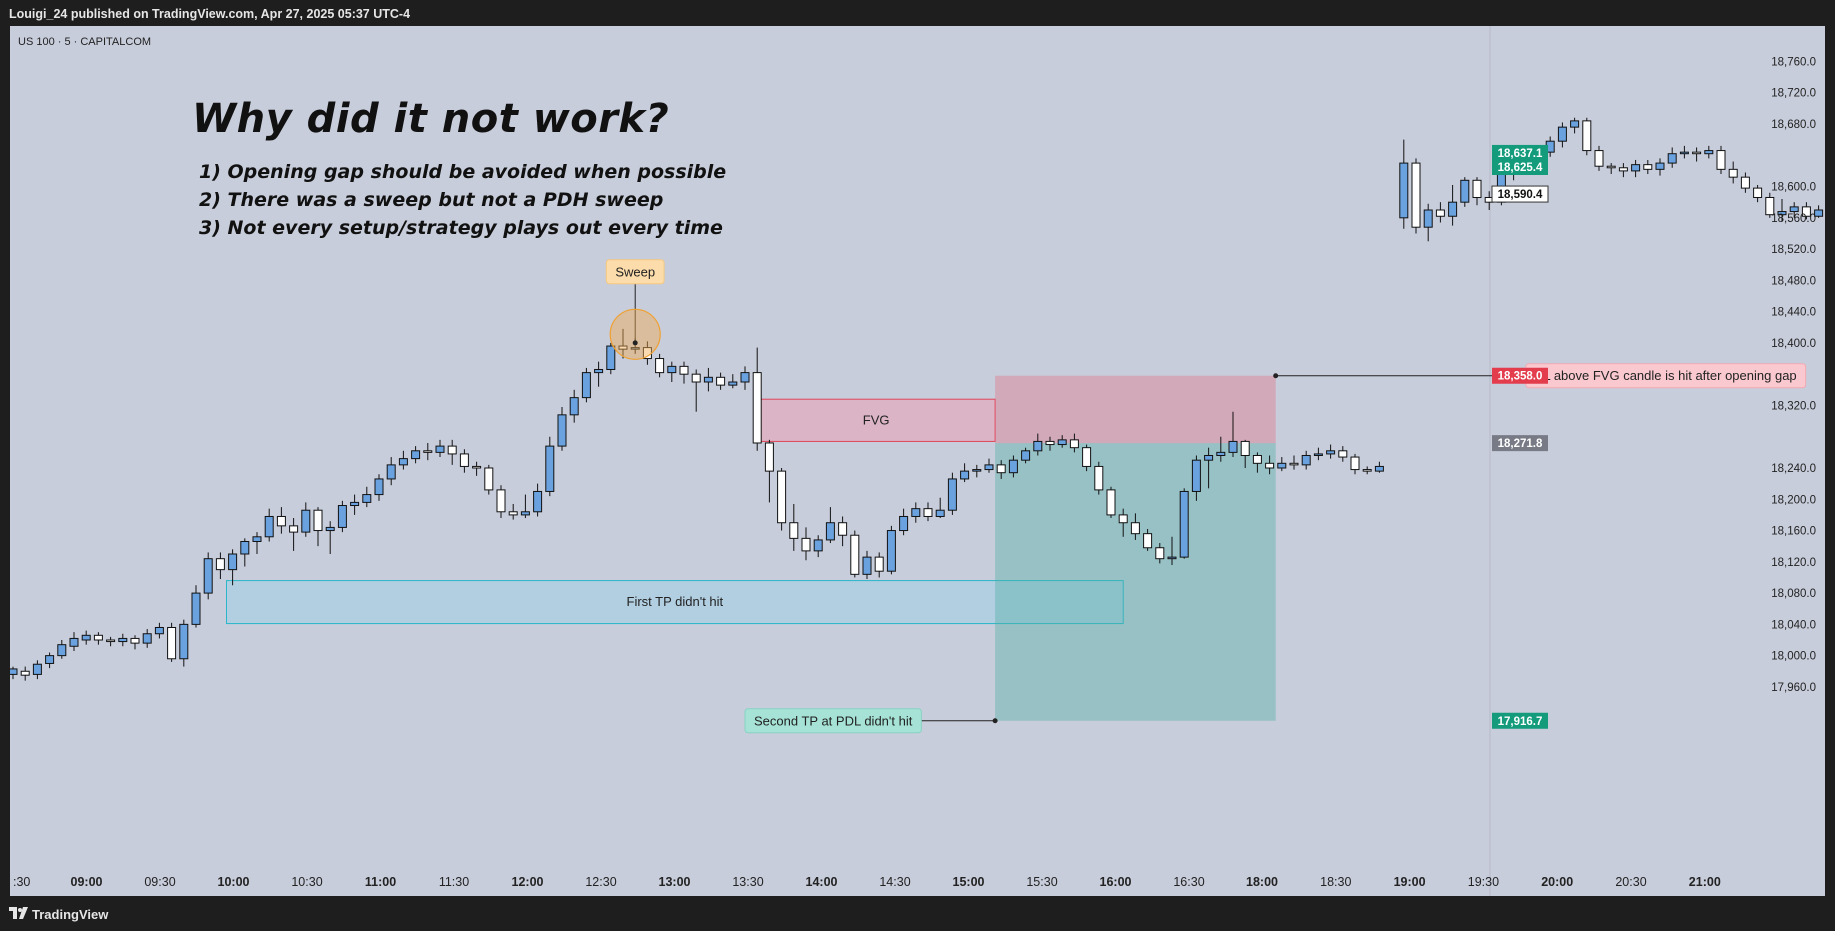 Image resolution: width=1835 pixels, height=931 pixels. Describe the element at coordinates (1520, 443) in the screenshot. I see `price-label-grey: 18,271.8` at that location.